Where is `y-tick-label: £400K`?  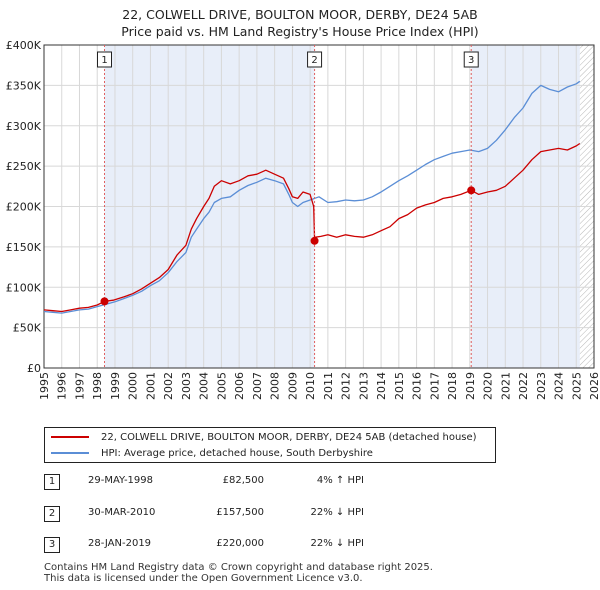 y-tick-label: £400K is located at coordinates (24, 45).